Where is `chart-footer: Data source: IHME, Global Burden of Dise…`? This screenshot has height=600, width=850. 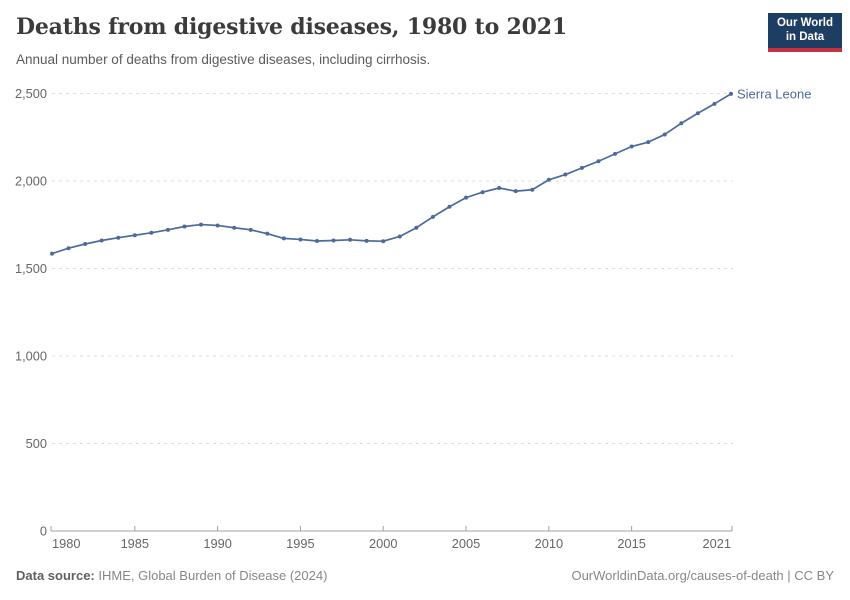
chart-footer: Data source: IHME, Global Burden of Dise… is located at coordinates (425, 575).